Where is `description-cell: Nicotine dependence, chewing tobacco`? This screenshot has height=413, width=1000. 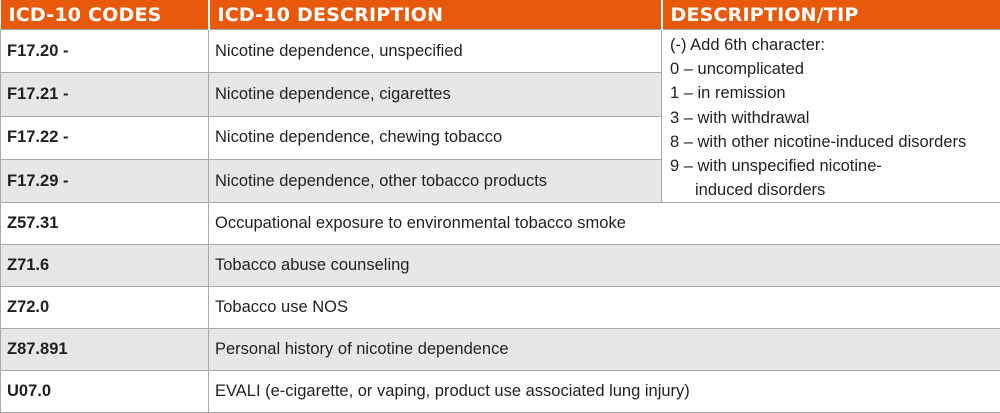
description-cell: Nicotine dependence, chewing tobacco is located at coordinates (435, 137).